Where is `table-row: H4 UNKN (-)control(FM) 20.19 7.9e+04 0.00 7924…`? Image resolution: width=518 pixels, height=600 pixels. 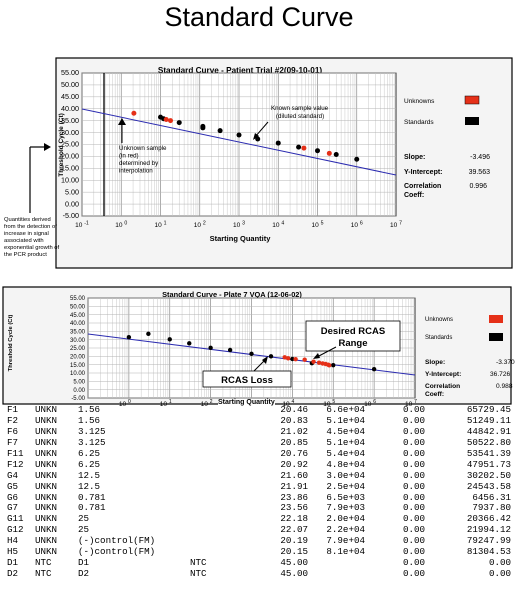 table-row: H4 UNKN (-)control(FM) 20.19 7.9e+04 0.00 7924… is located at coordinates (259, 541).